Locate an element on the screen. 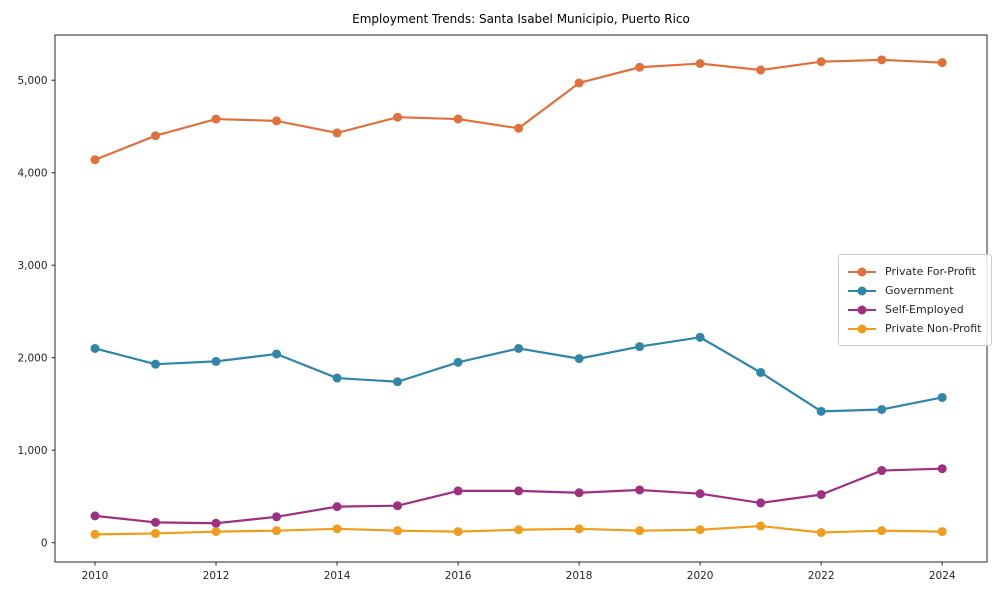 Image resolution: width=1000 pixels, height=600 pixels. legend-item-private-for-profit: Private For-Profit is located at coordinates (914, 271).